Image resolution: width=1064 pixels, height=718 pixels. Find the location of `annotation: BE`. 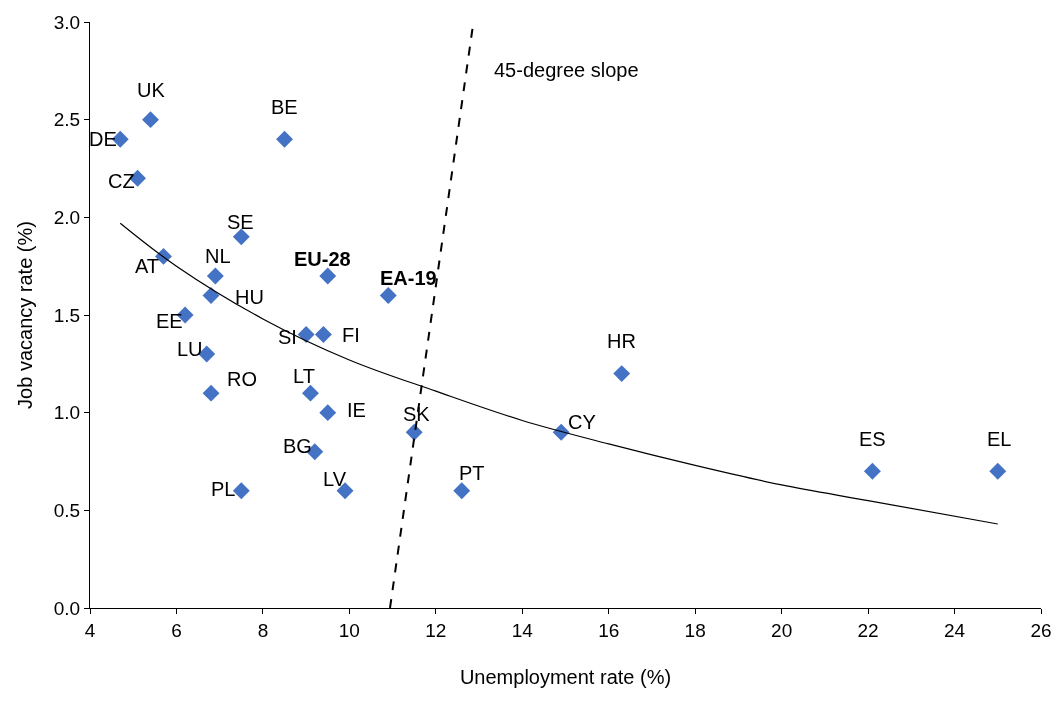

annotation: BE is located at coordinates (284, 107).